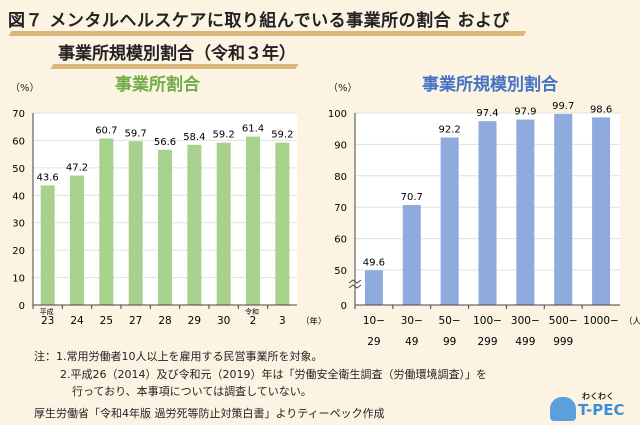 The height and width of the screenshot is (425, 640). Describe the element at coordinates (106, 131) in the screenshot. I see `data-label: 60.7` at that location.